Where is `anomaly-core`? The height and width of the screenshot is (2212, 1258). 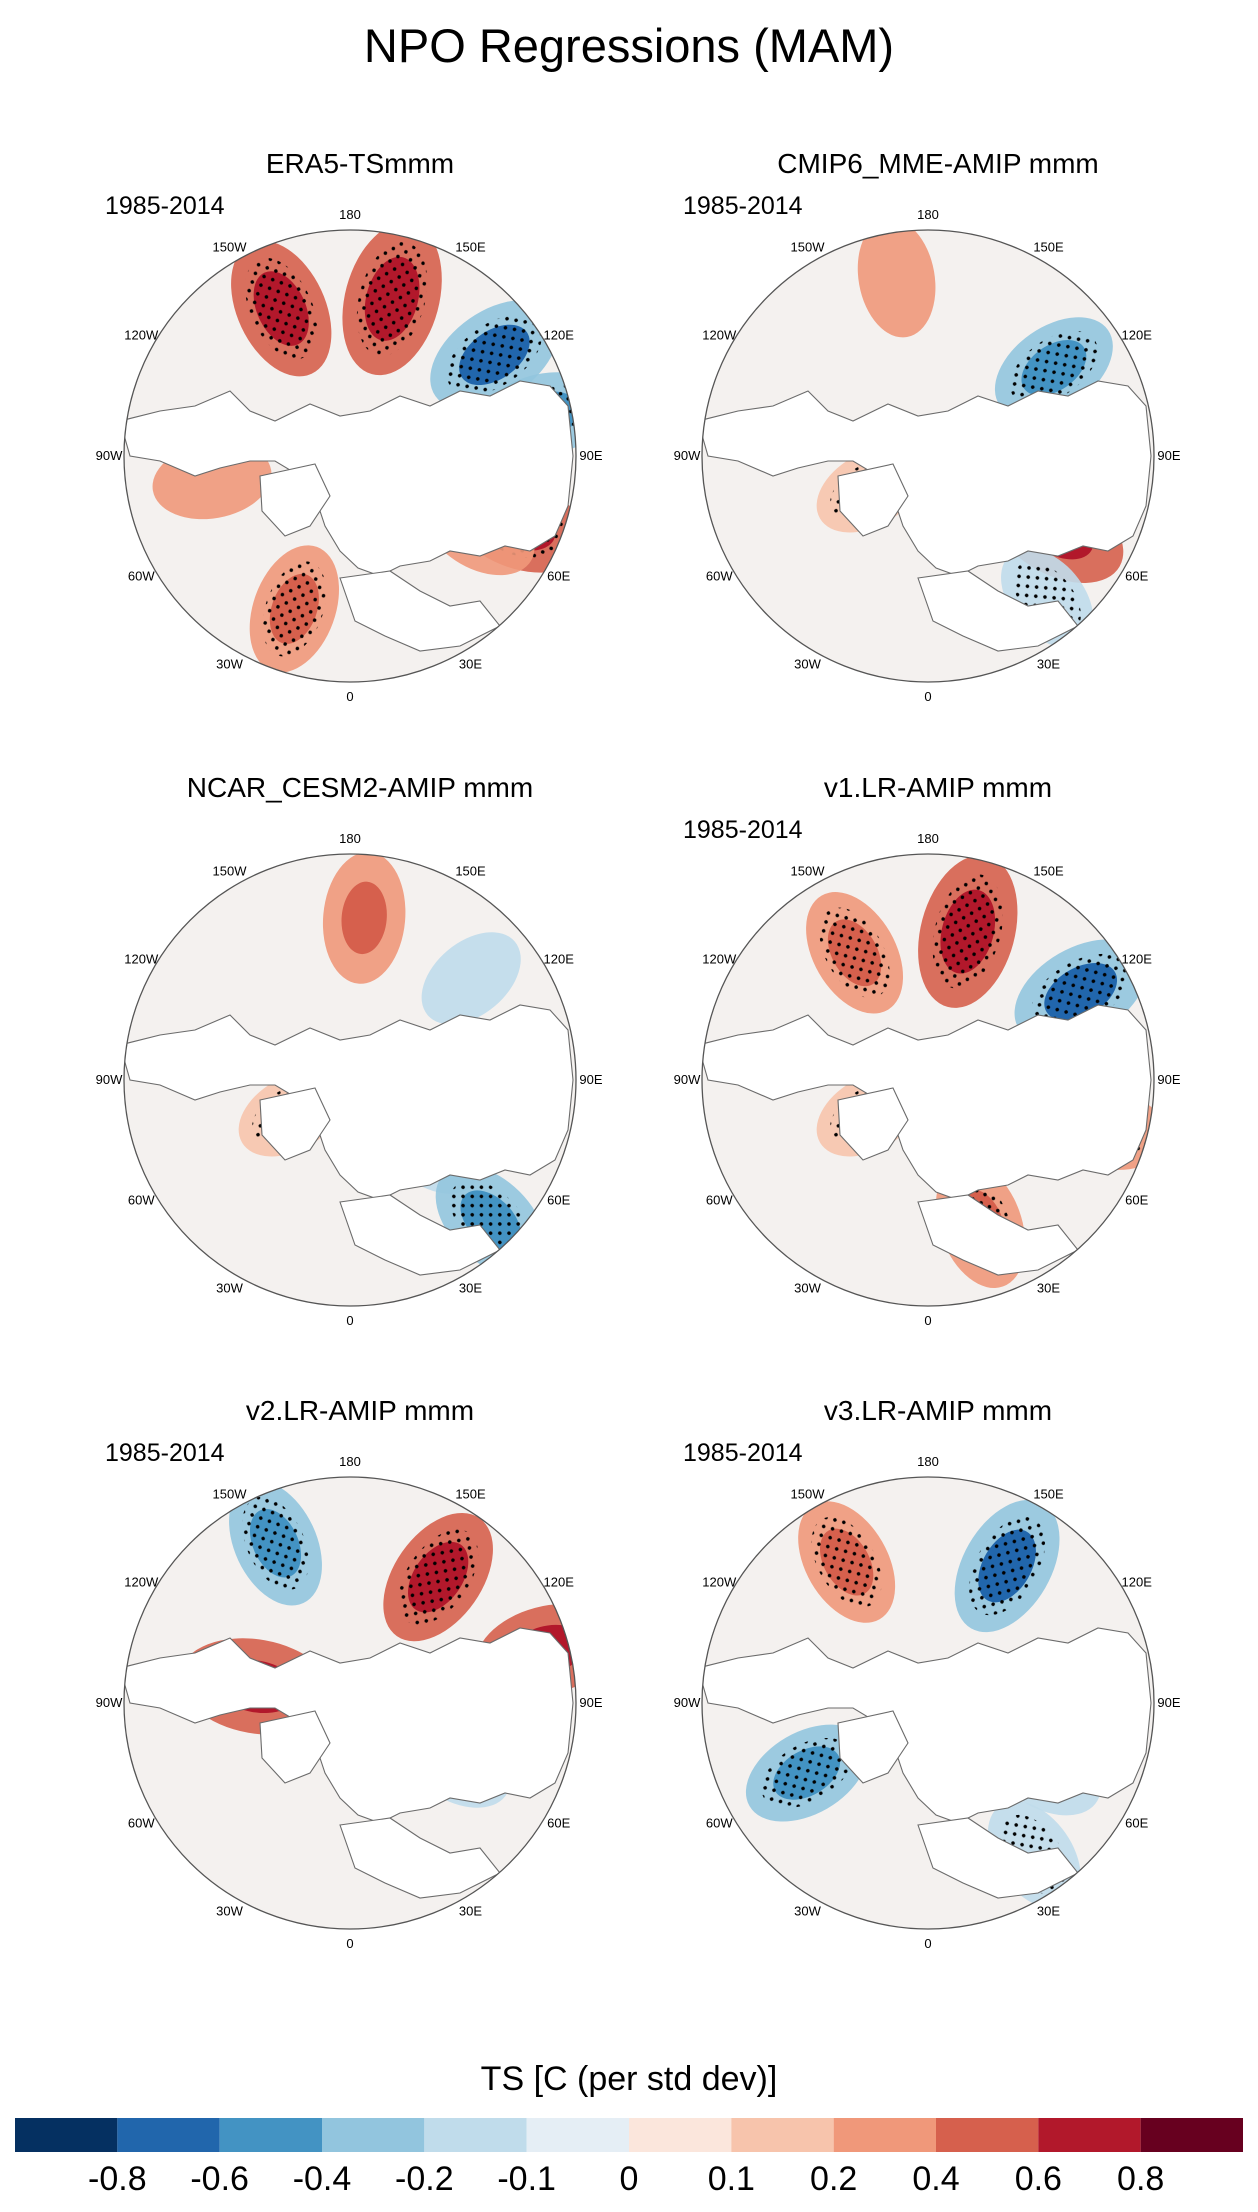 anomaly-core is located at coordinates (364, 918).